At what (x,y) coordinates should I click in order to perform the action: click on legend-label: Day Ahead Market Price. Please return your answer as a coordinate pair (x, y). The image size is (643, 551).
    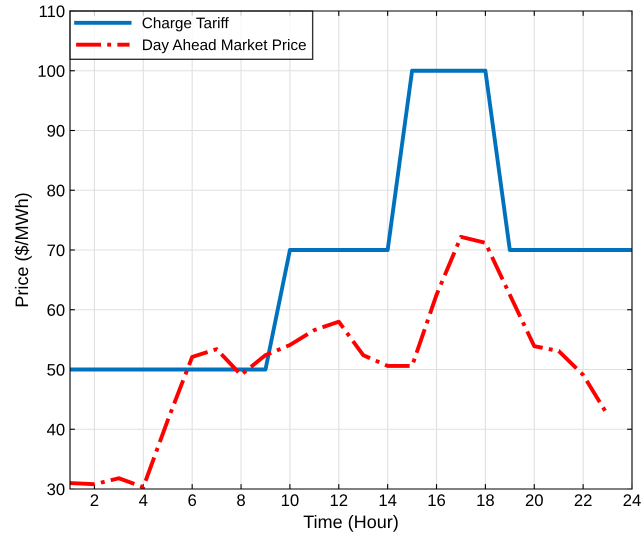
    Looking at the image, I should click on (224, 46).